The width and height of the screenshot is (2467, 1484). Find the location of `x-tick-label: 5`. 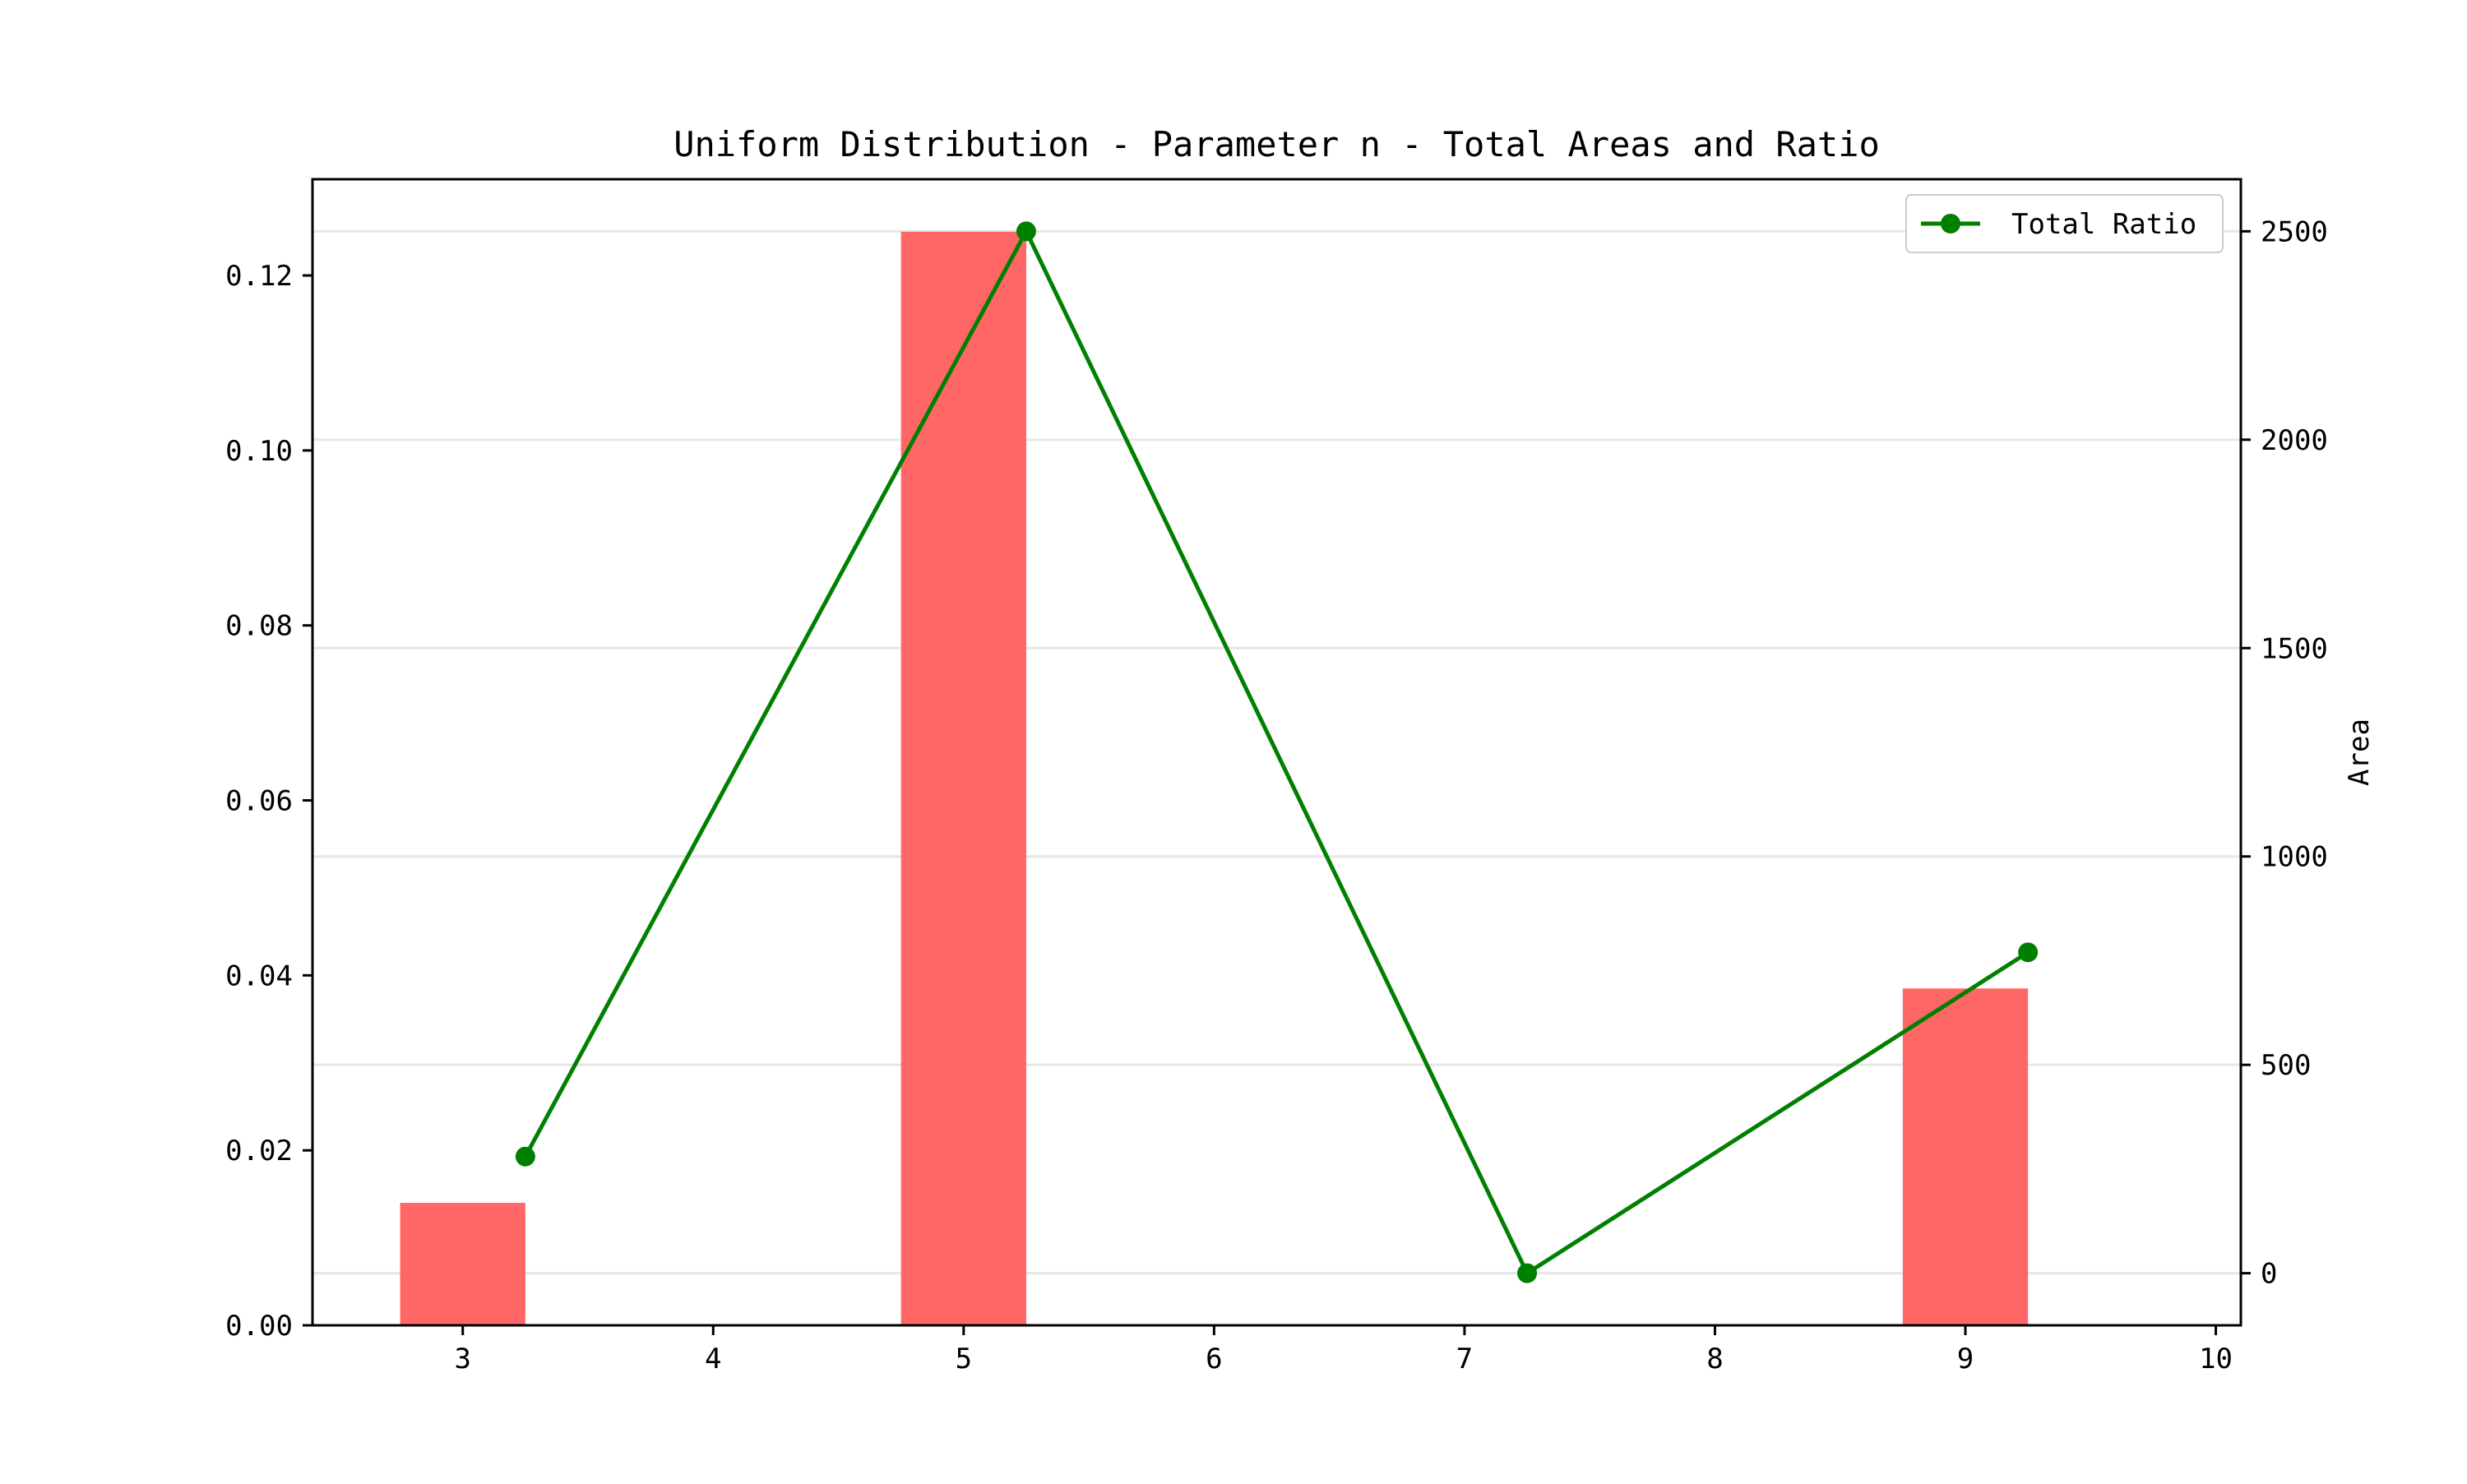

x-tick-label: 5 is located at coordinates (964, 1359).